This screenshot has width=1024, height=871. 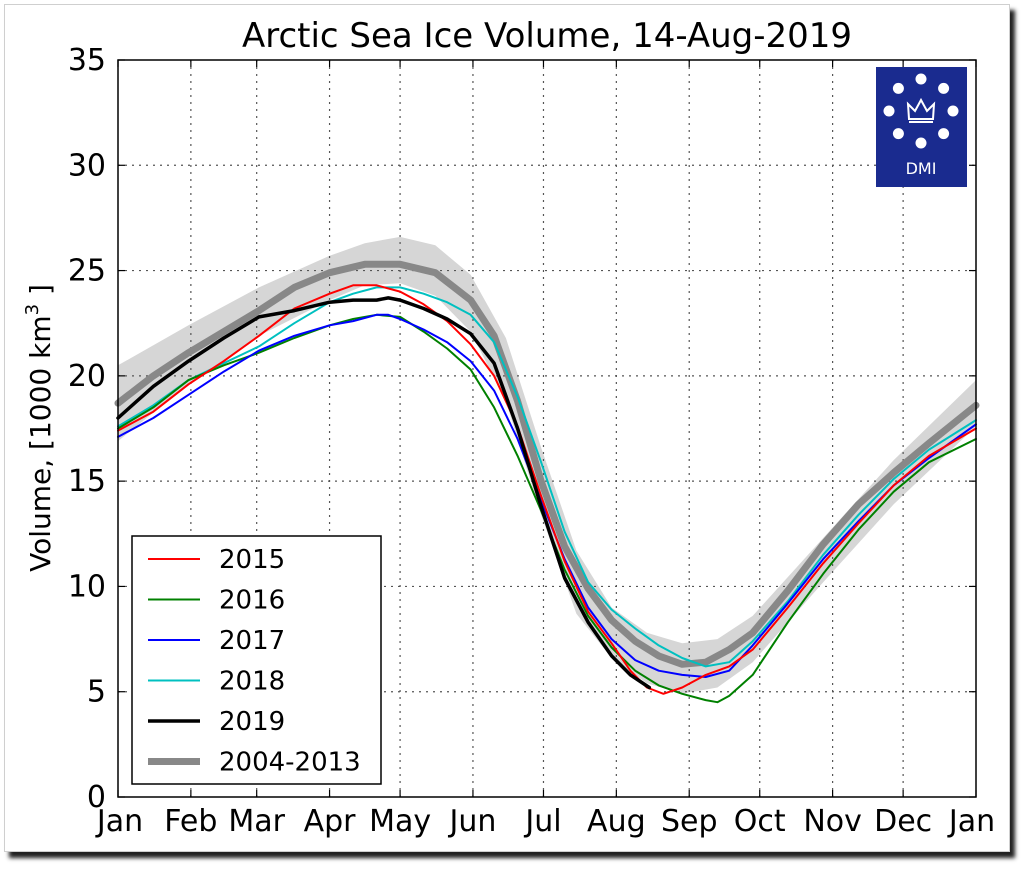 I want to click on y-tick-label: 25, so click(x=87, y=271).